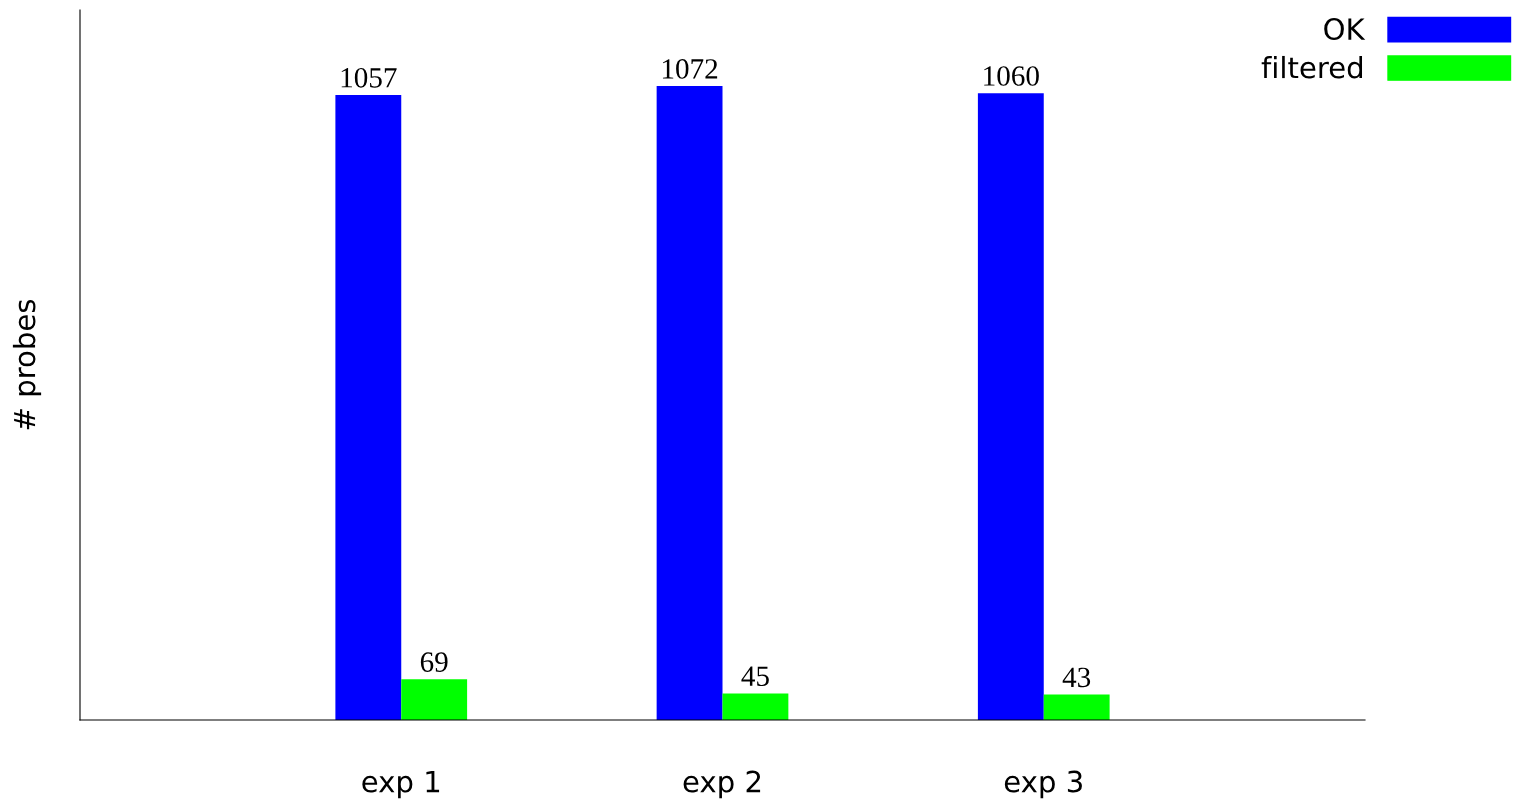 The height and width of the screenshot is (804, 1528). What do you see at coordinates (1312, 67) in the screenshot?
I see `legend-label: filtered` at bounding box center [1312, 67].